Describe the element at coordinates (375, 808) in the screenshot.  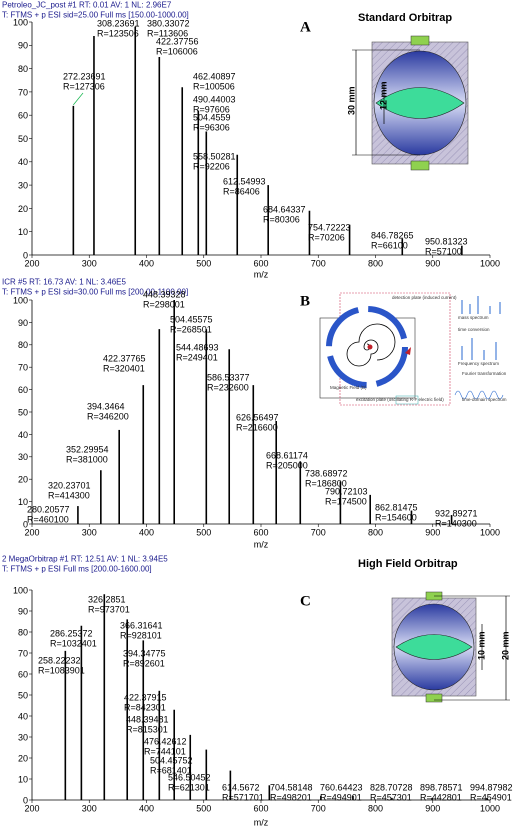
I see `x-tick-label: 800` at that location.